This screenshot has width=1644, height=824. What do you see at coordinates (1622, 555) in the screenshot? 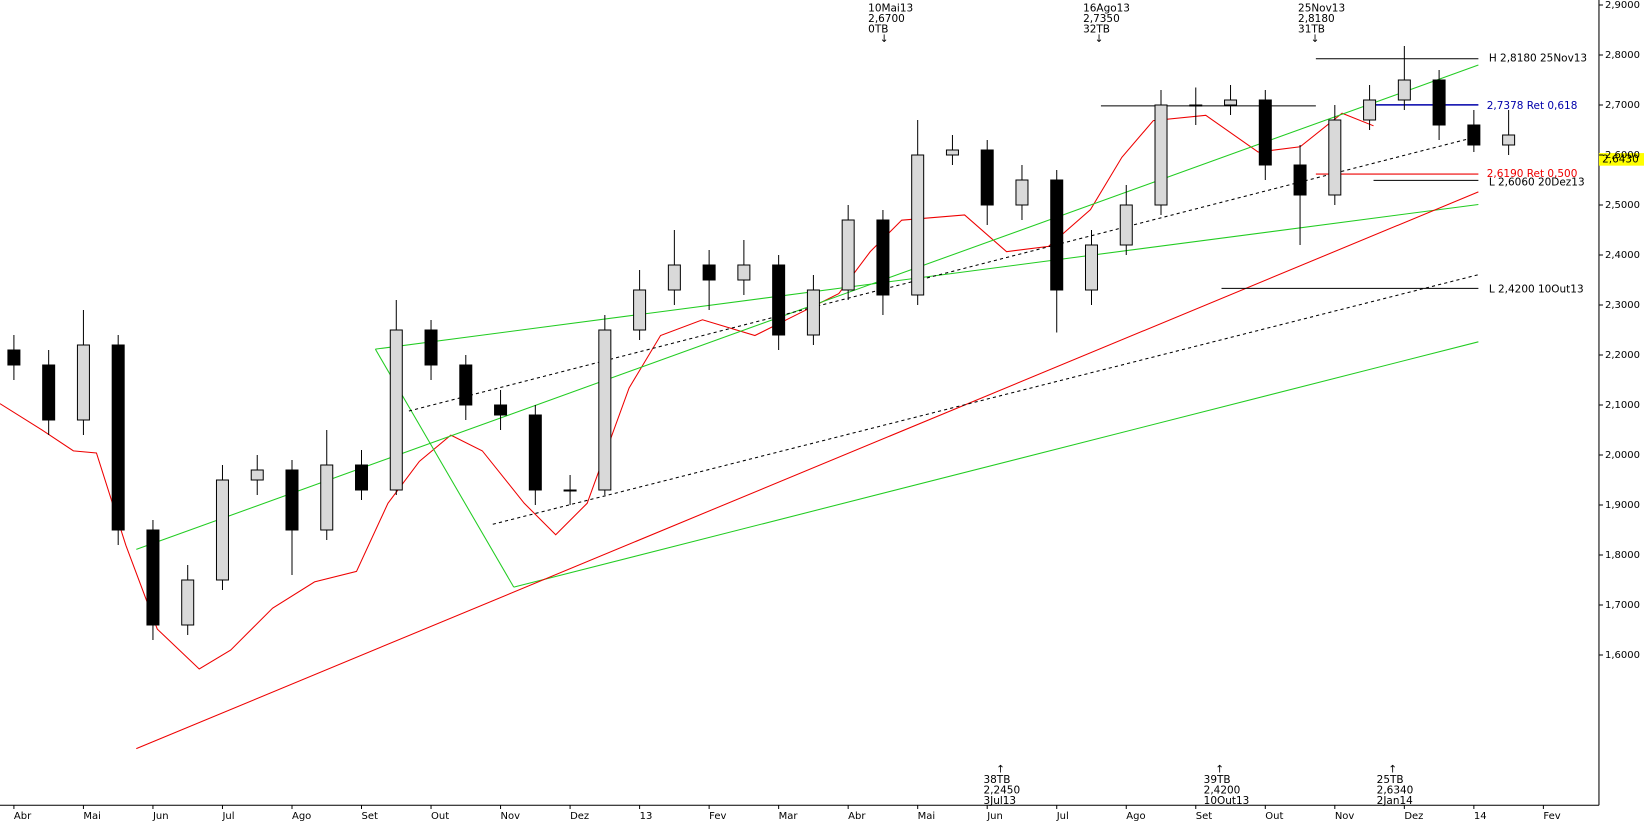
I see `y-tick-label: 1,8000` at bounding box center [1622, 555].